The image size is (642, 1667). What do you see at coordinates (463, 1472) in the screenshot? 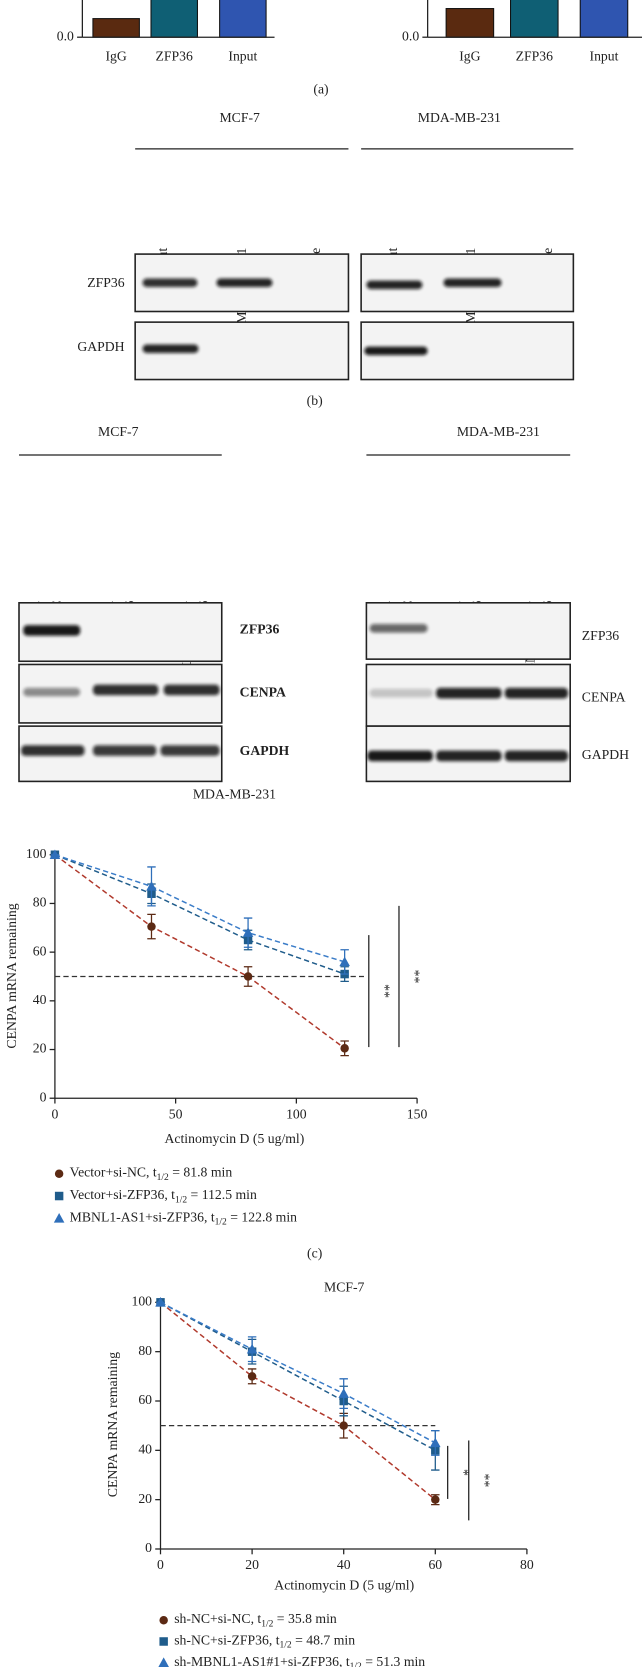
I see `significance-label: *` at bounding box center [463, 1472].